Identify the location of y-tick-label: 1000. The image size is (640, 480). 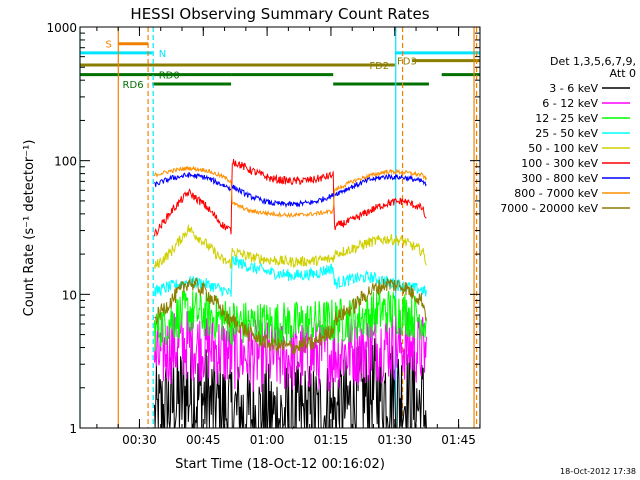
(61, 28).